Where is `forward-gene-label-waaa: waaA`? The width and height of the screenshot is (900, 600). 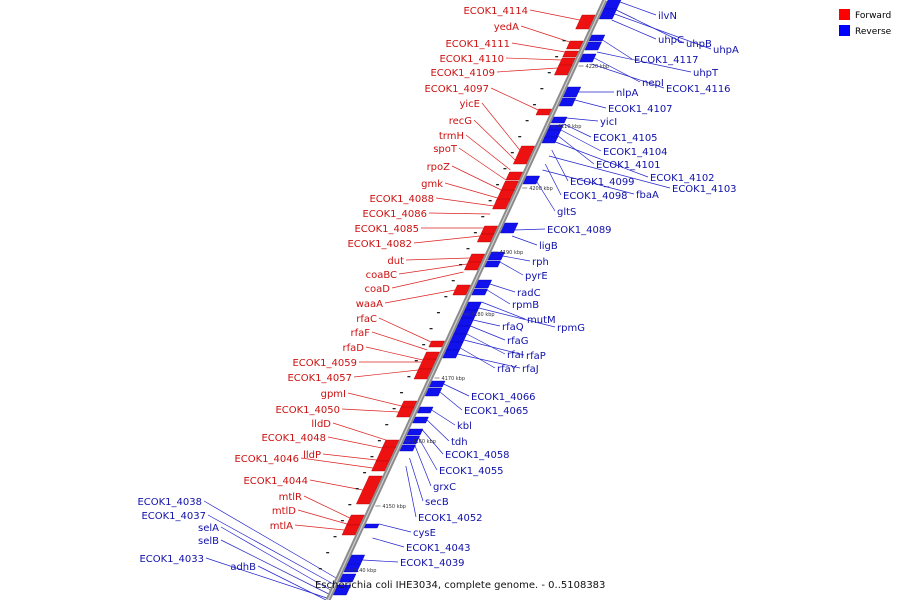
forward-gene-label-waaa: waaA is located at coordinates (369, 304).